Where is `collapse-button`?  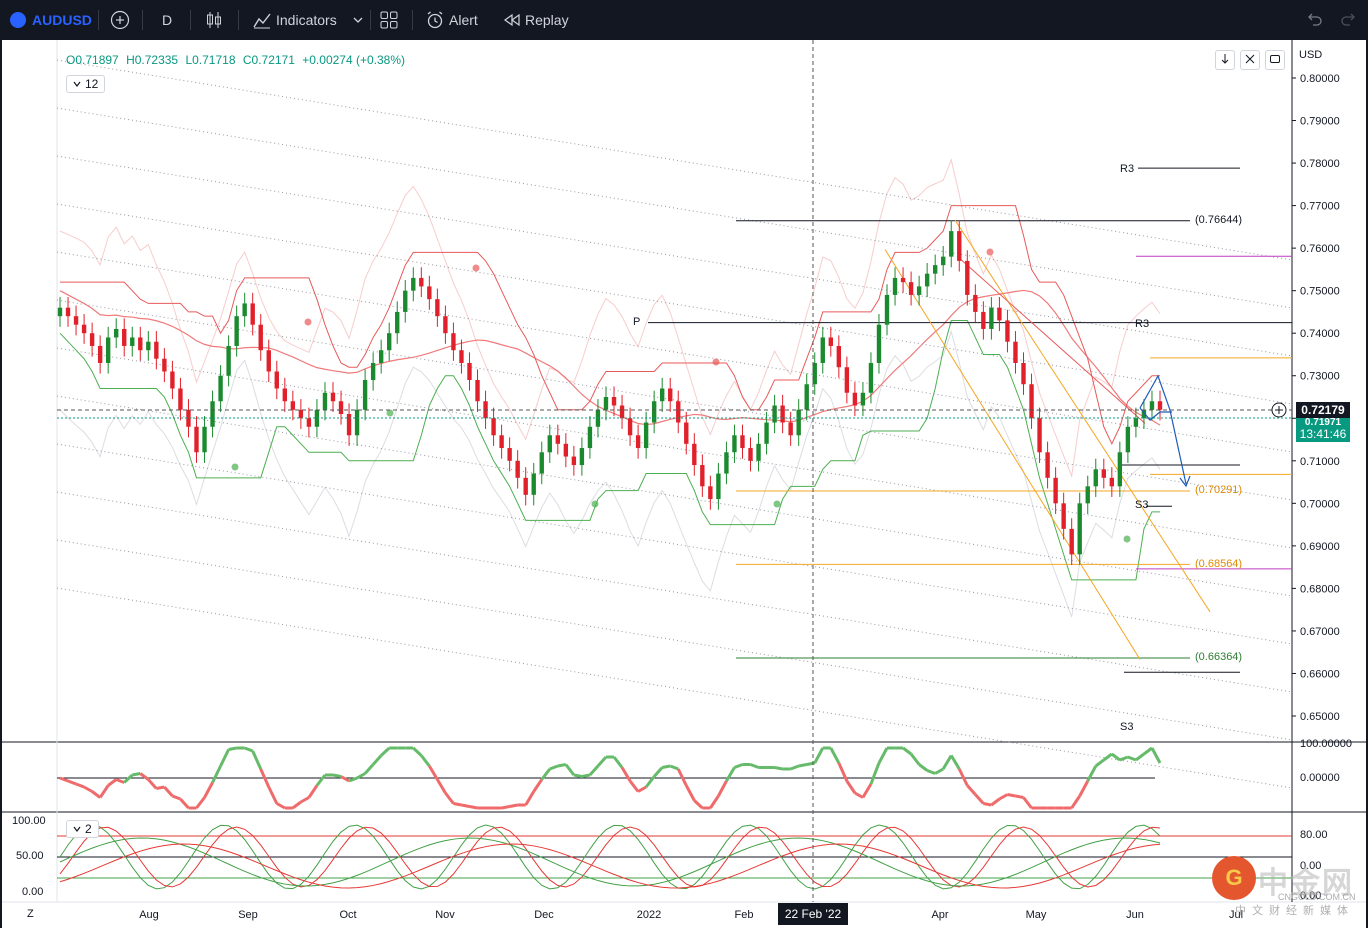
collapse-button is located at coordinates (1250, 60).